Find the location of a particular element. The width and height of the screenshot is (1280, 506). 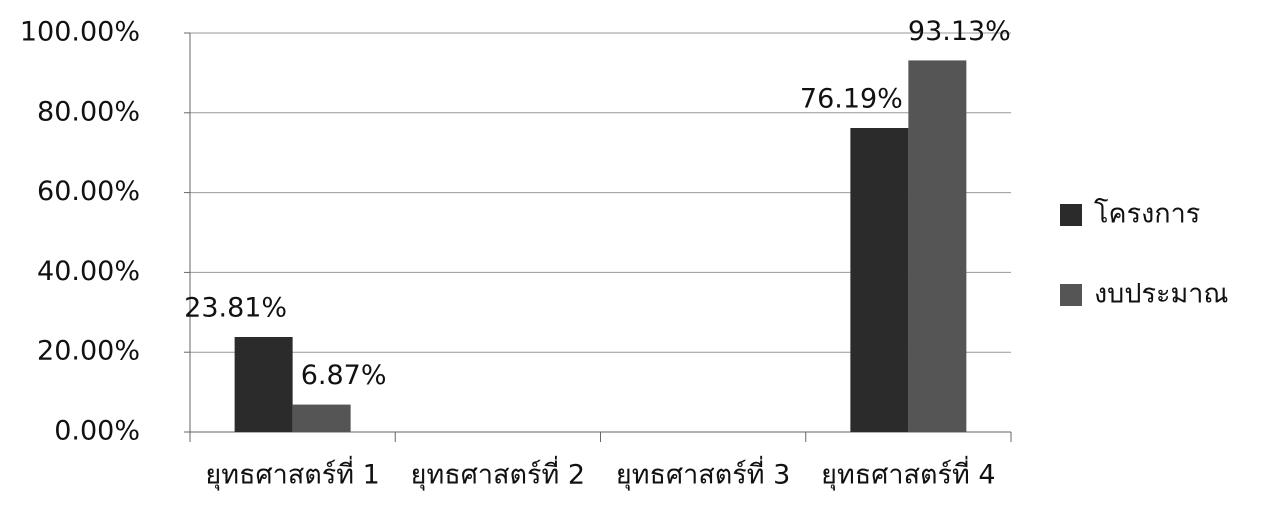

data-label: 6.87% is located at coordinates (344, 375).